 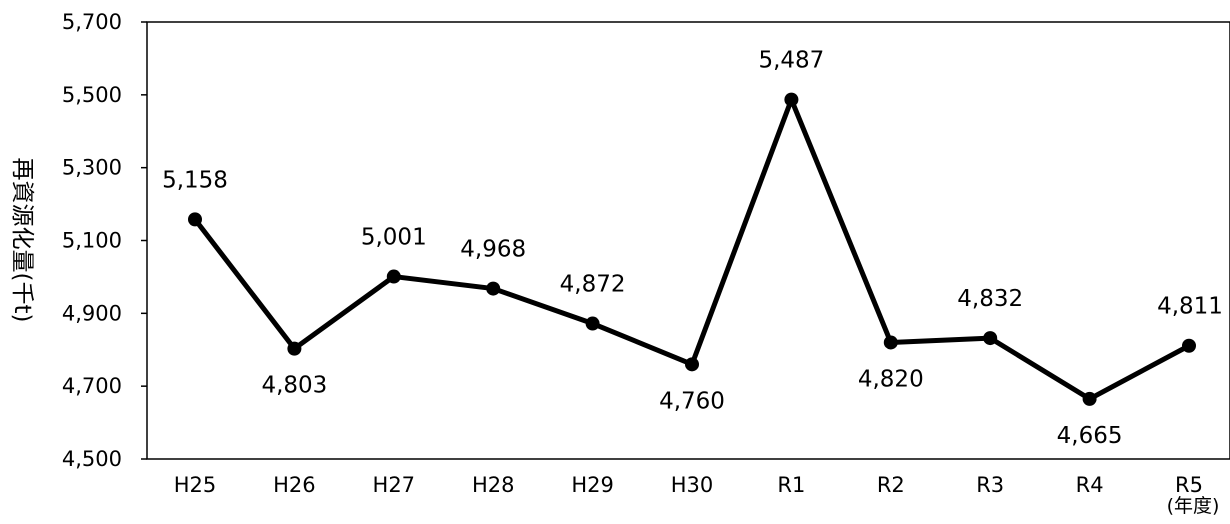 What do you see at coordinates (791, 485) in the screenshot?
I see `x-tick-label: R1` at bounding box center [791, 485].